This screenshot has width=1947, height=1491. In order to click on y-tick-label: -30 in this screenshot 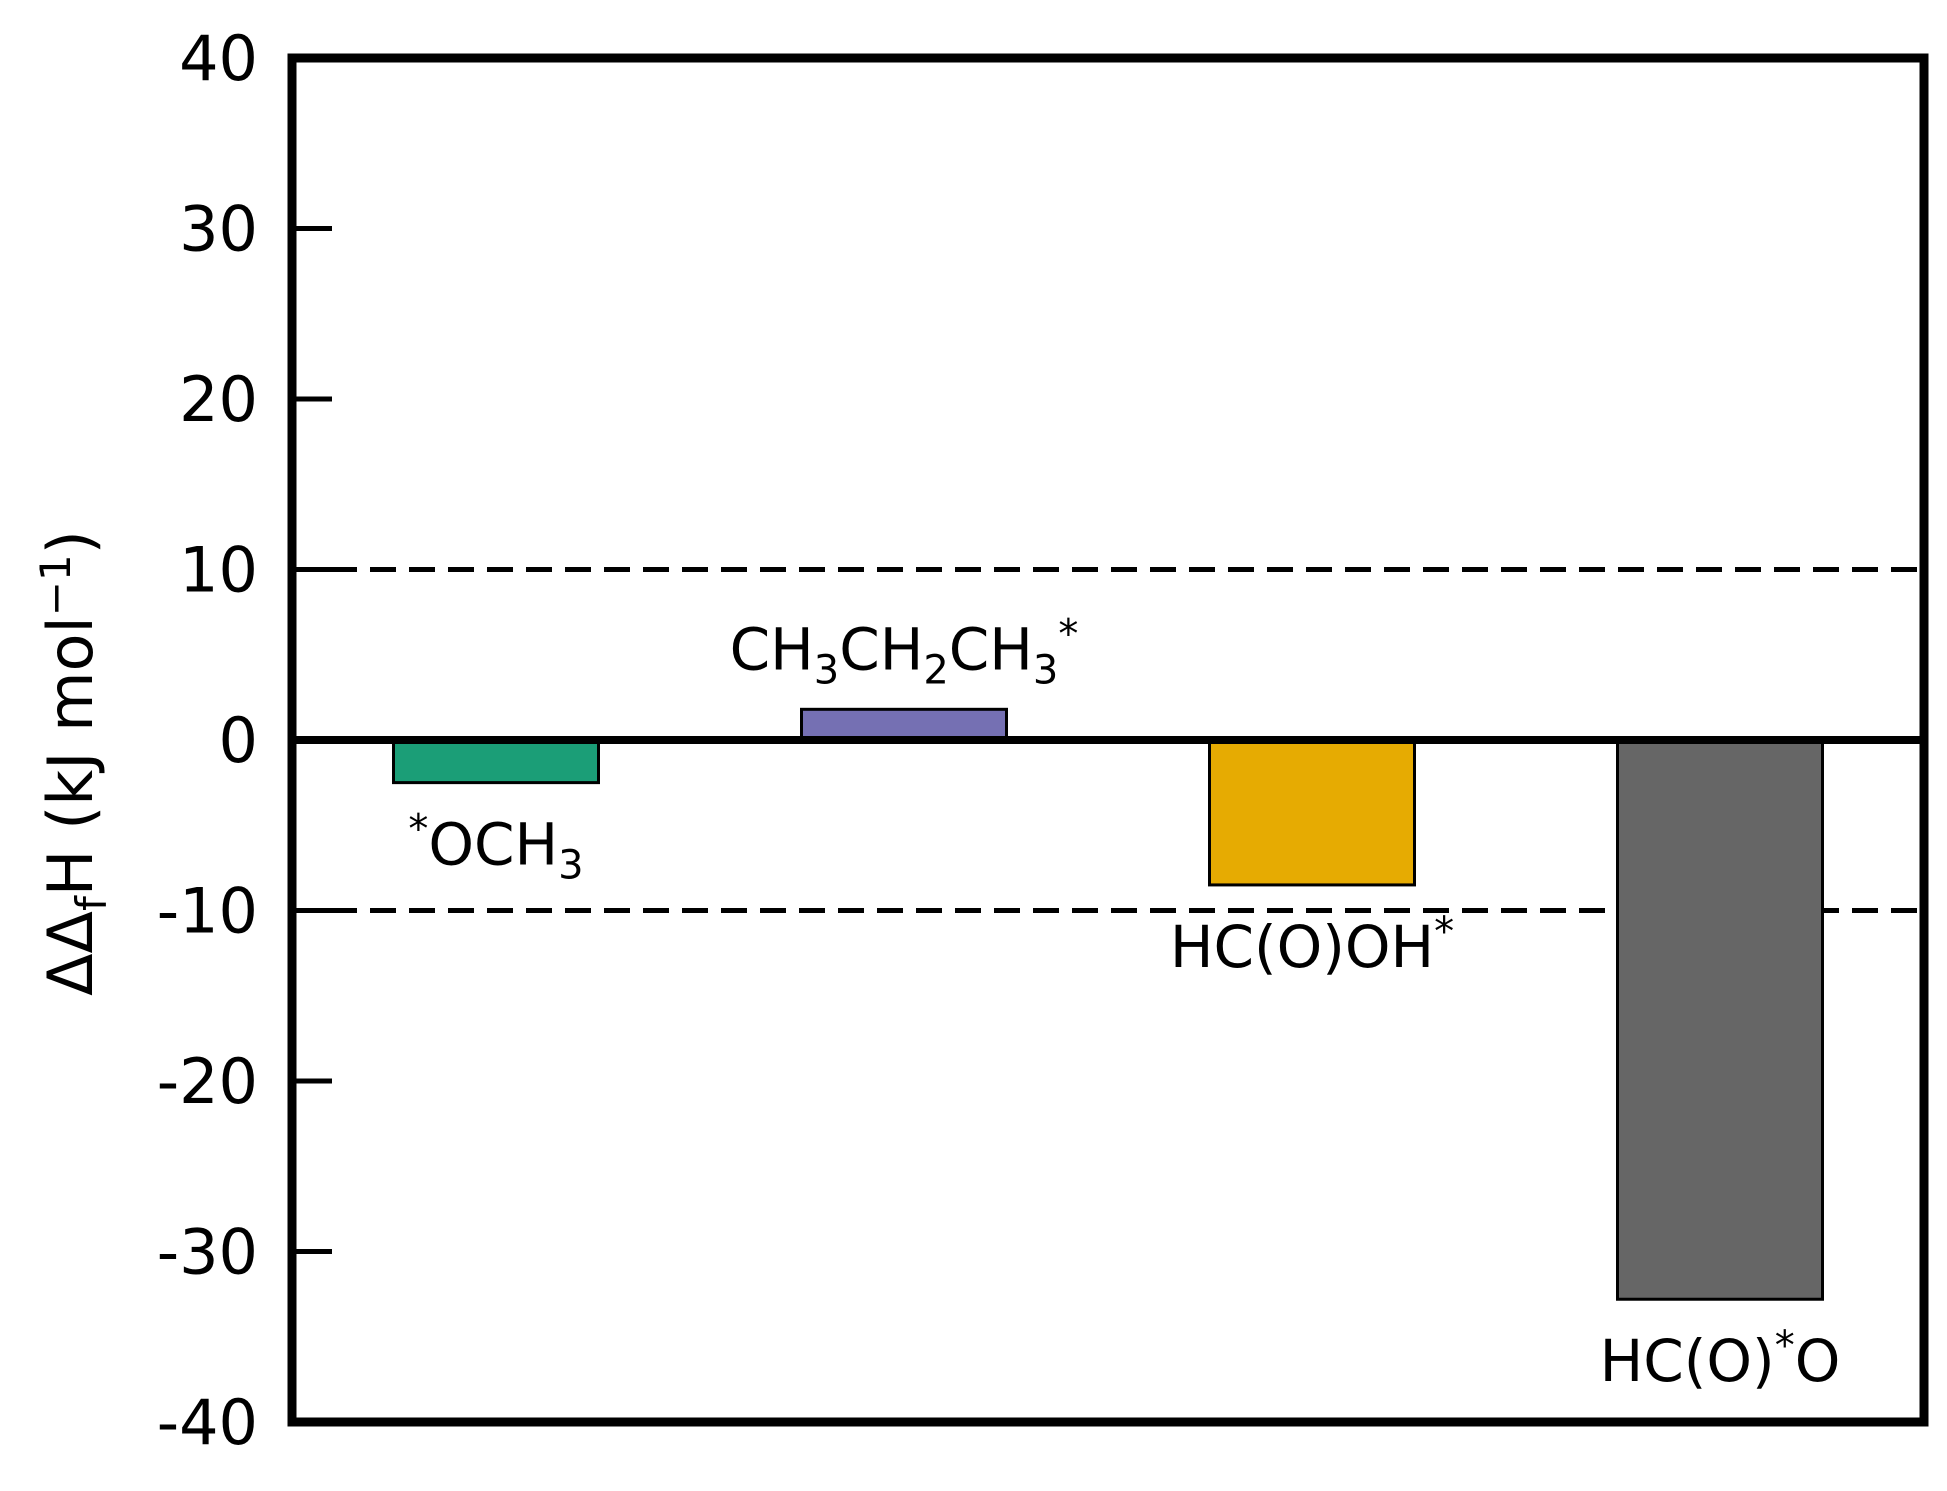, I will do `click(207, 1252)`.